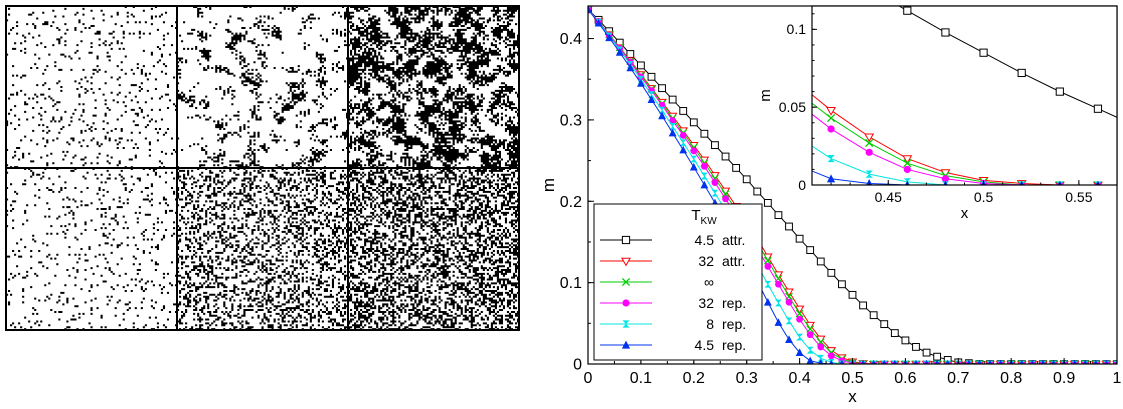 The height and width of the screenshot is (409, 1123). Describe the element at coordinates (797, 29) in the screenshot. I see `y-tick-label: 0.1` at that location.